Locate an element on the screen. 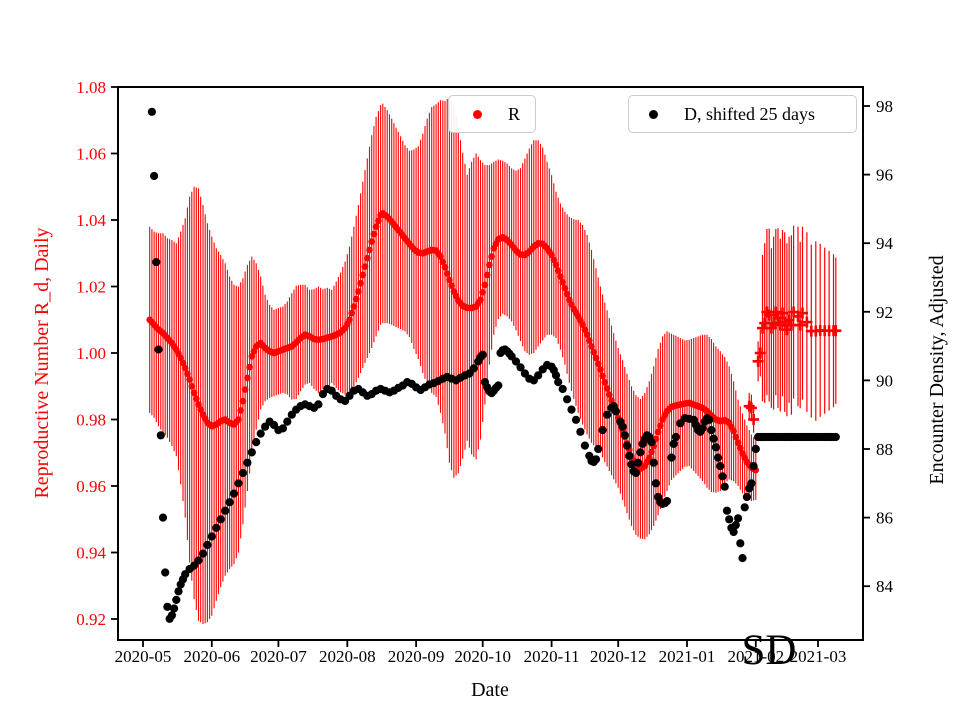 The width and height of the screenshot is (960, 720). x-tick-label: 2020-09 is located at coordinates (416, 656).